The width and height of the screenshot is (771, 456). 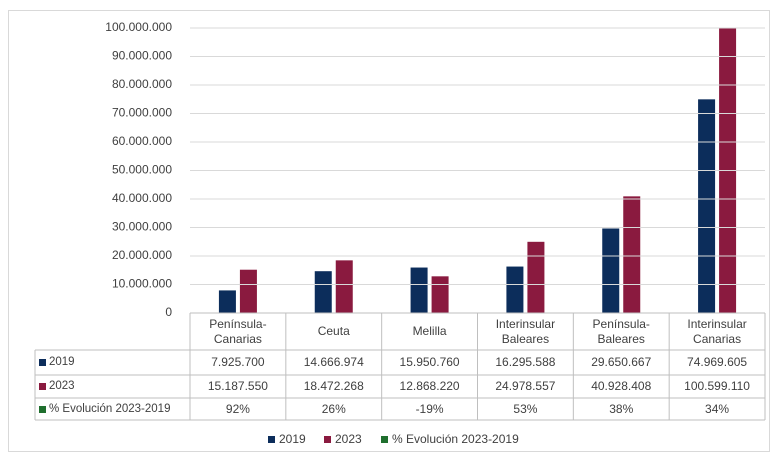 What do you see at coordinates (142, 284) in the screenshot?
I see `y-tick-label: 10.000.000` at bounding box center [142, 284].